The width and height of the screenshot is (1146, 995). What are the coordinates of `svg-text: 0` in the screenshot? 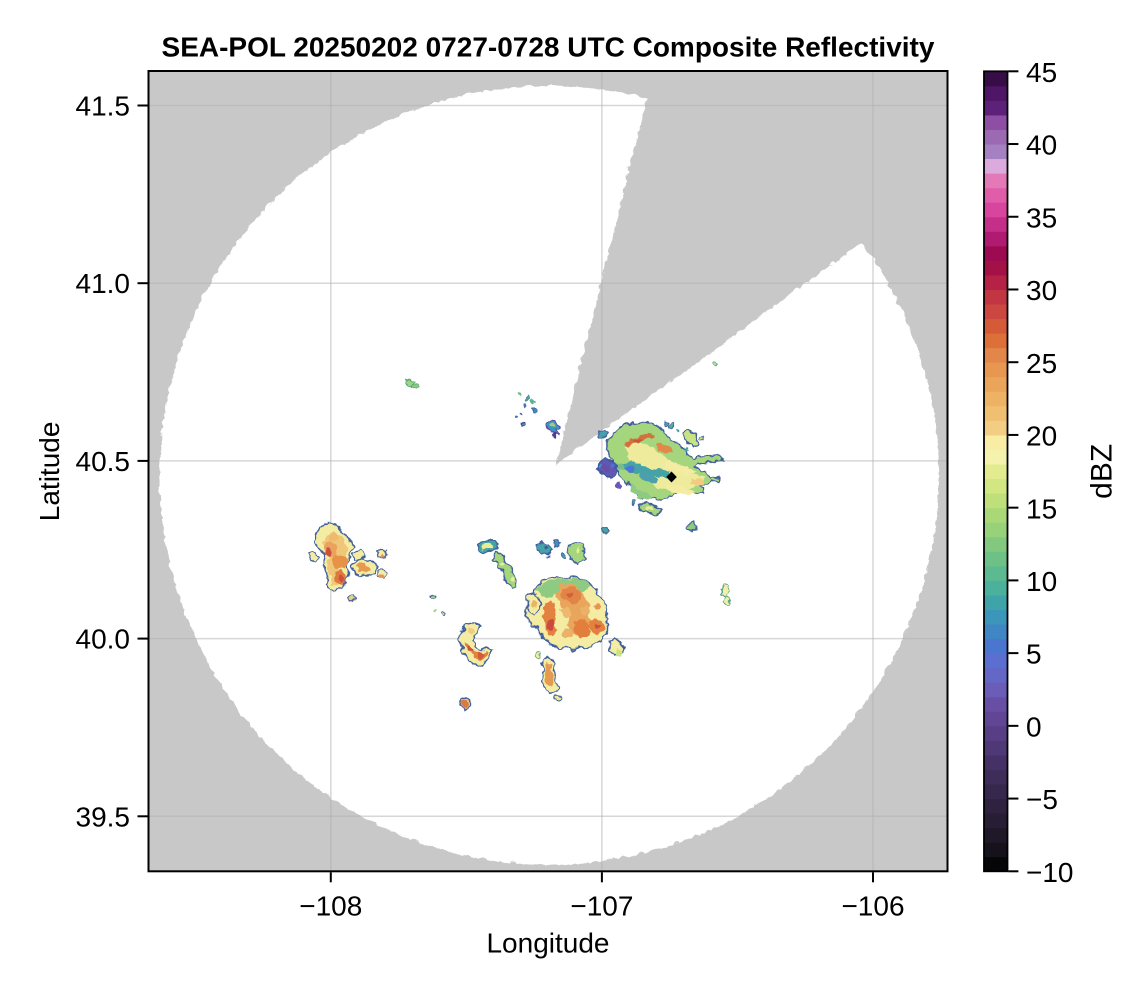 It's located at (1034, 726).